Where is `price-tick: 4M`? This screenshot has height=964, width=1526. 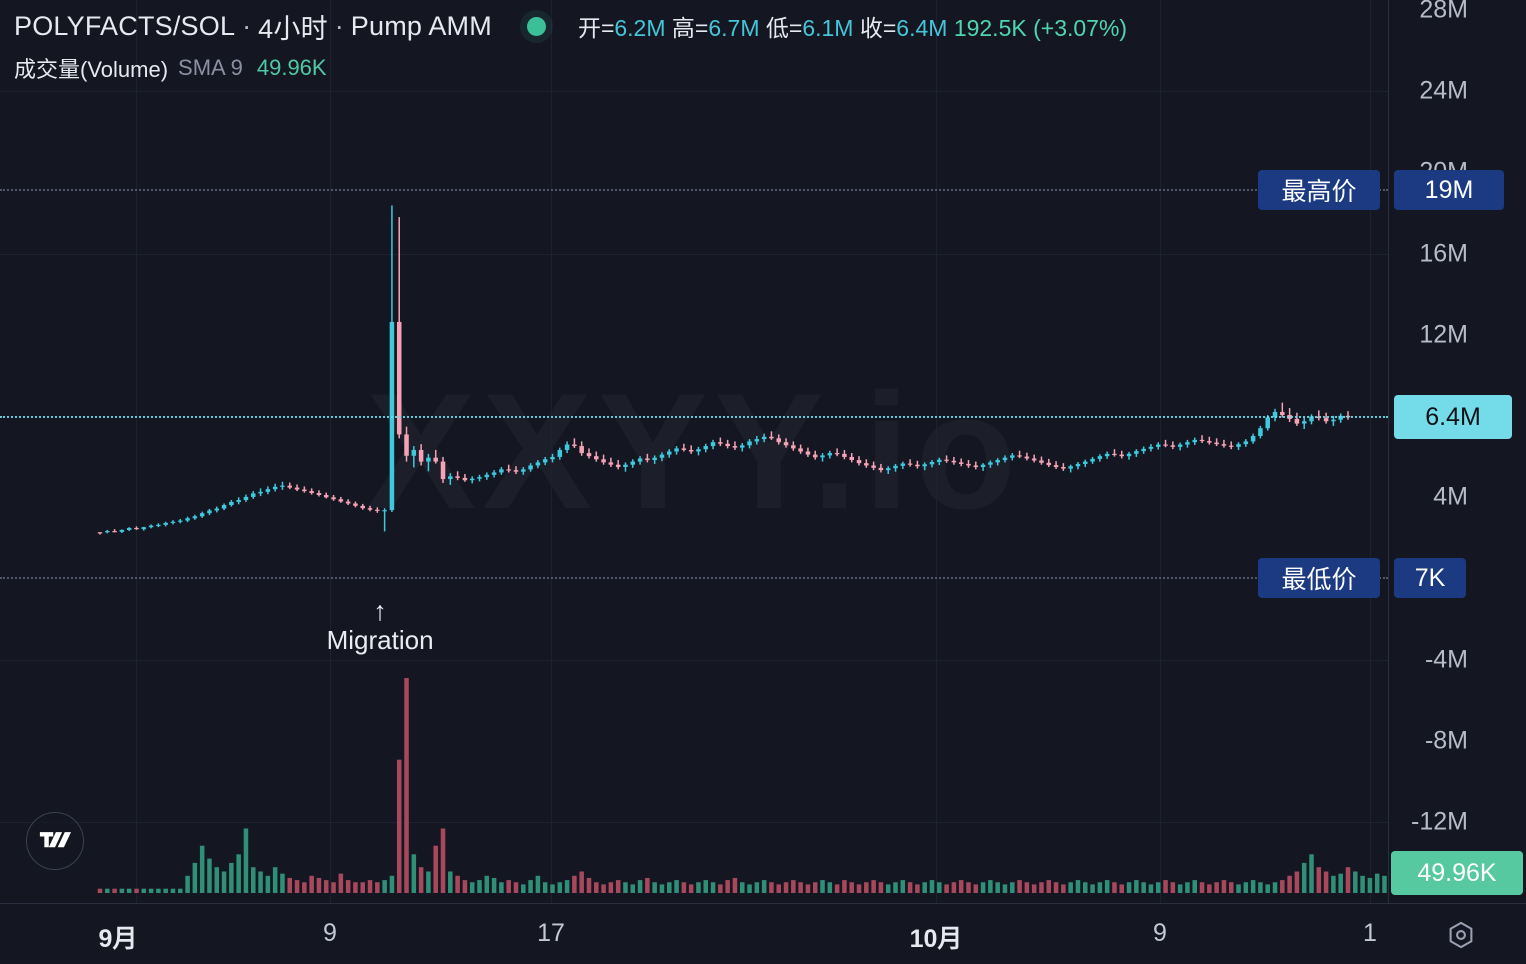
price-tick: 4M is located at coordinates (1450, 496).